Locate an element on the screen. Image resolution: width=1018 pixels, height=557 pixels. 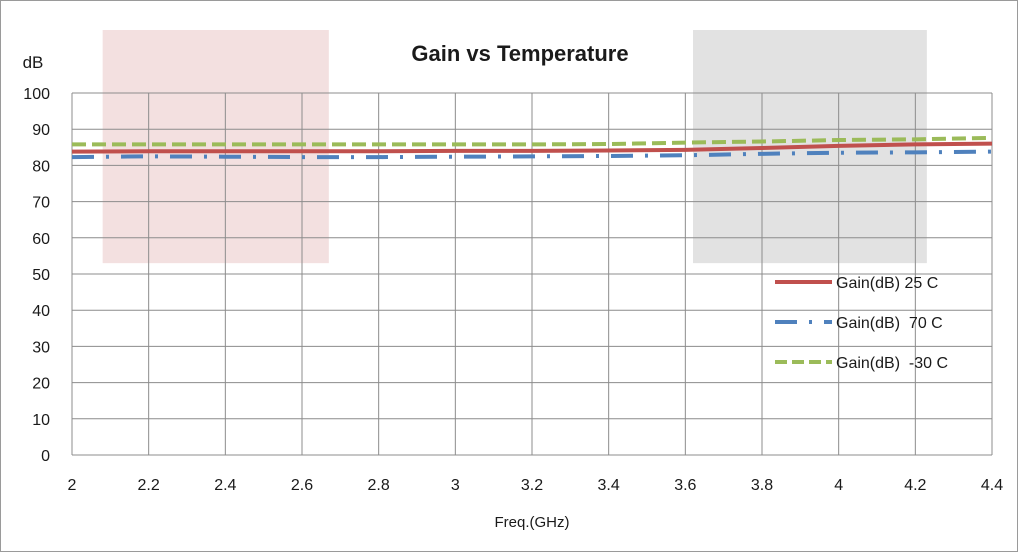
y-tick-label: 40 is located at coordinates (41, 311).